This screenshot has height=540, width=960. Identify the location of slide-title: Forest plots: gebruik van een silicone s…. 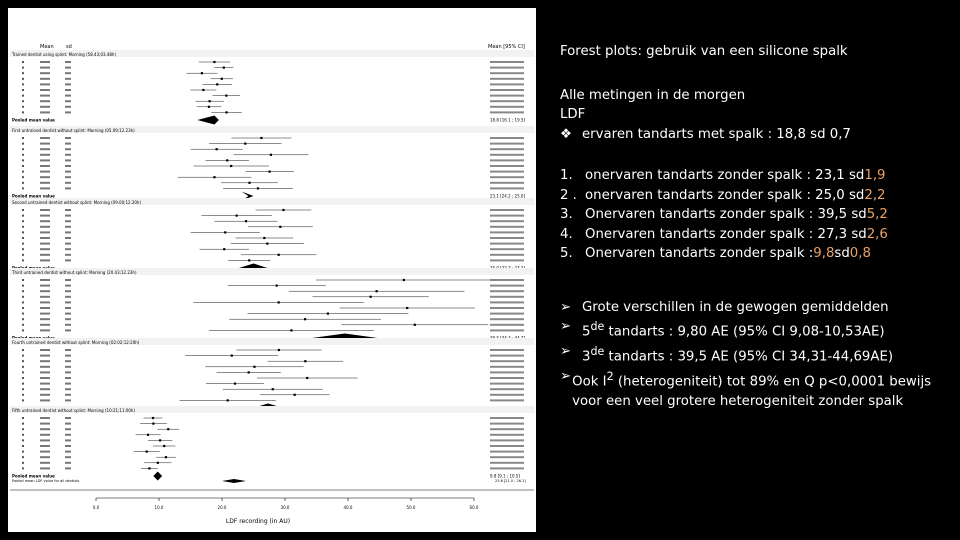
(704, 51).